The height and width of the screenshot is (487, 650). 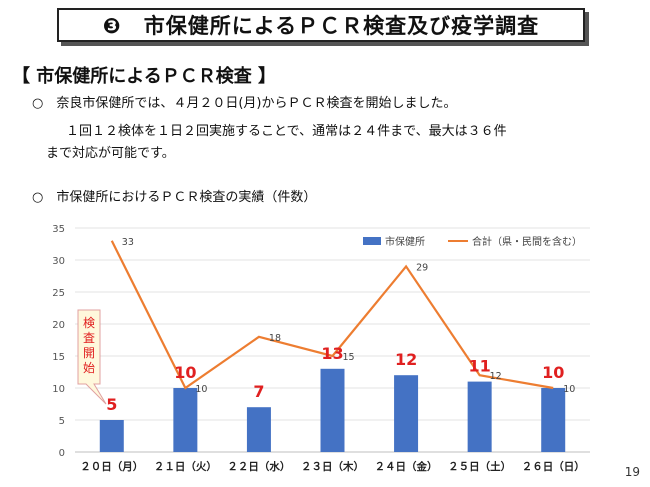 What do you see at coordinates (144, 76) in the screenshot?
I see `section-heading: 【 市保健所によるＰＣＲ検査 】` at bounding box center [144, 76].